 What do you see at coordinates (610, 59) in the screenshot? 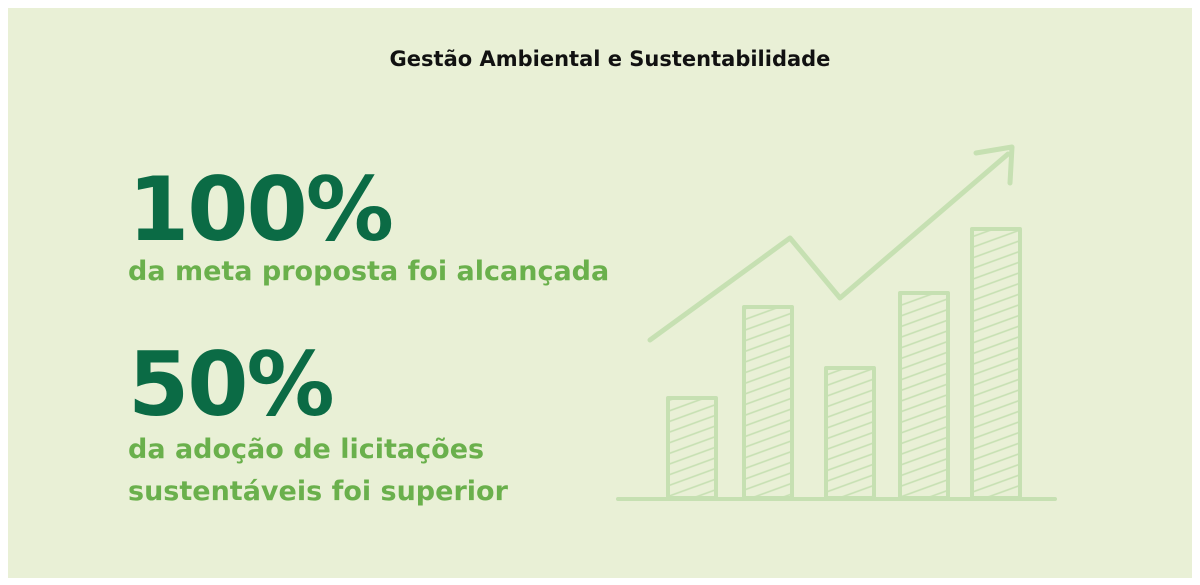
I see `title: Gestão Ambiental e Sustentabilidade` at bounding box center [610, 59].